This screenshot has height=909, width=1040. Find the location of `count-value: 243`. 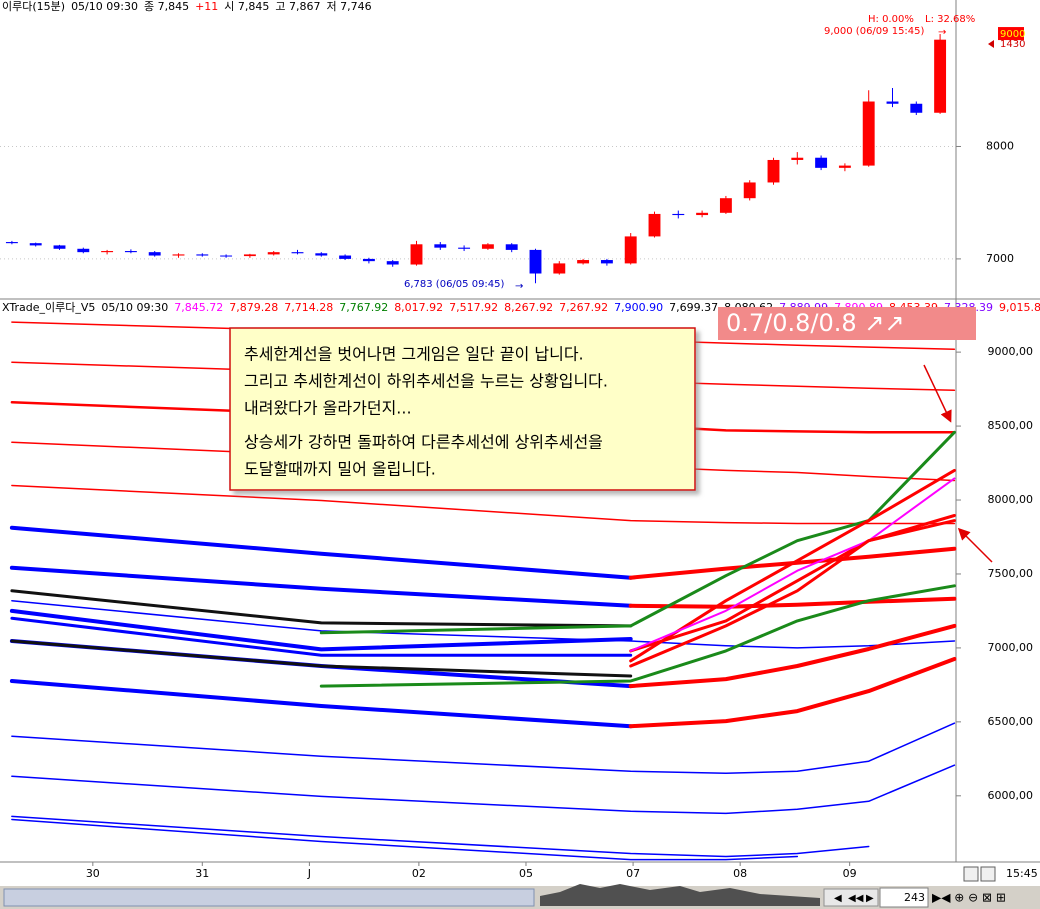

count-value: 243 is located at coordinates (914, 897).